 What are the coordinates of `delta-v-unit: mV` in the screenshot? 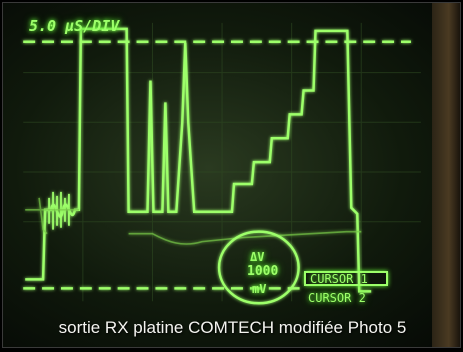 It's located at (259, 289).